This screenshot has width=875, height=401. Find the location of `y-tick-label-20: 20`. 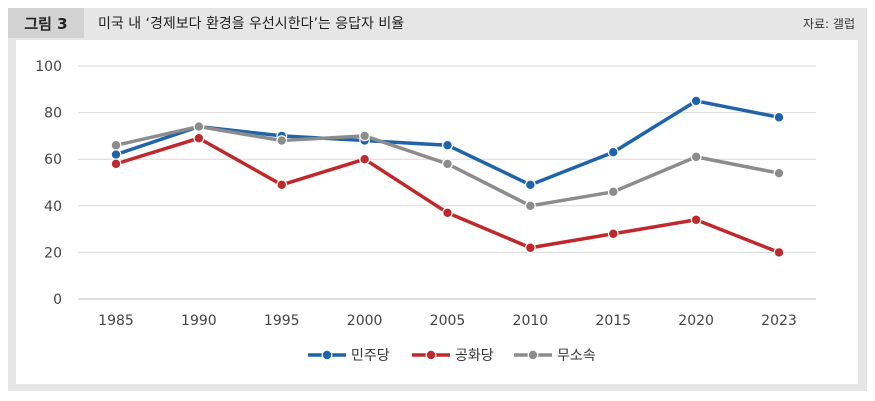

y-tick-label-20: 20 is located at coordinates (53, 253).